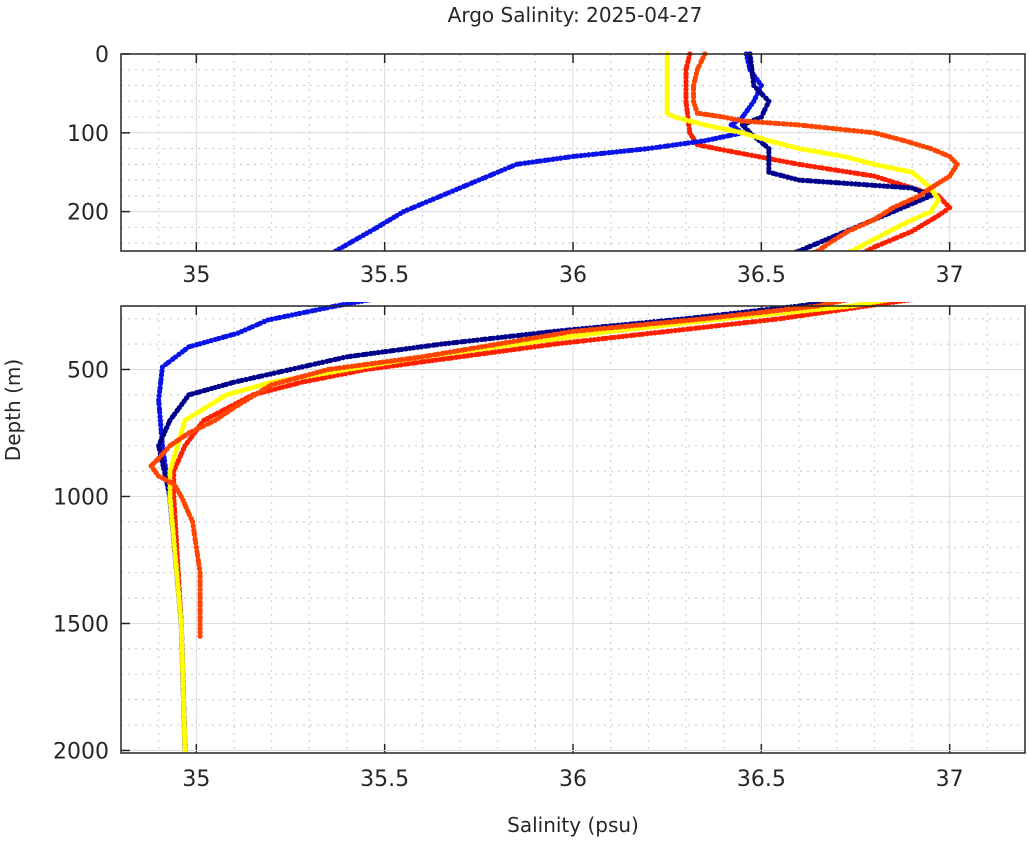  What do you see at coordinates (13, 410) in the screenshot?
I see `y-axis-label: Depth (m)` at bounding box center [13, 410].